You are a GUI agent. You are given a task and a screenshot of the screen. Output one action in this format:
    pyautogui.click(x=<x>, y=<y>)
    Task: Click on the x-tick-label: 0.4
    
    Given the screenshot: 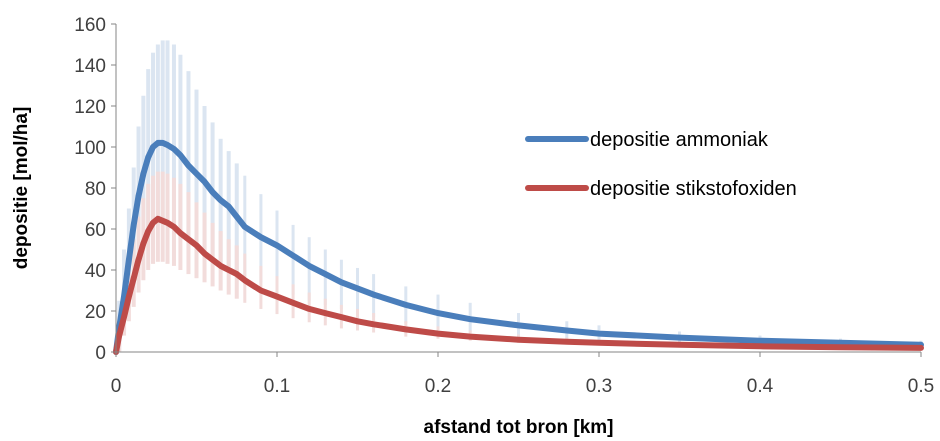 What is the action you would take?
    pyautogui.click(x=760, y=386)
    